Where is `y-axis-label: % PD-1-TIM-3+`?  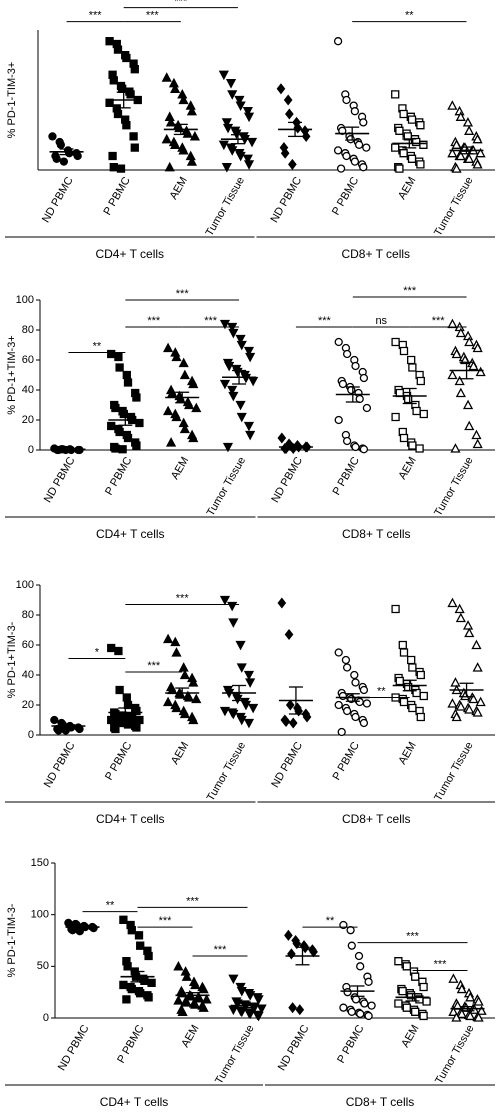
y-axis-label: % PD-1-TIM-3+ is located at coordinates (12, 100).